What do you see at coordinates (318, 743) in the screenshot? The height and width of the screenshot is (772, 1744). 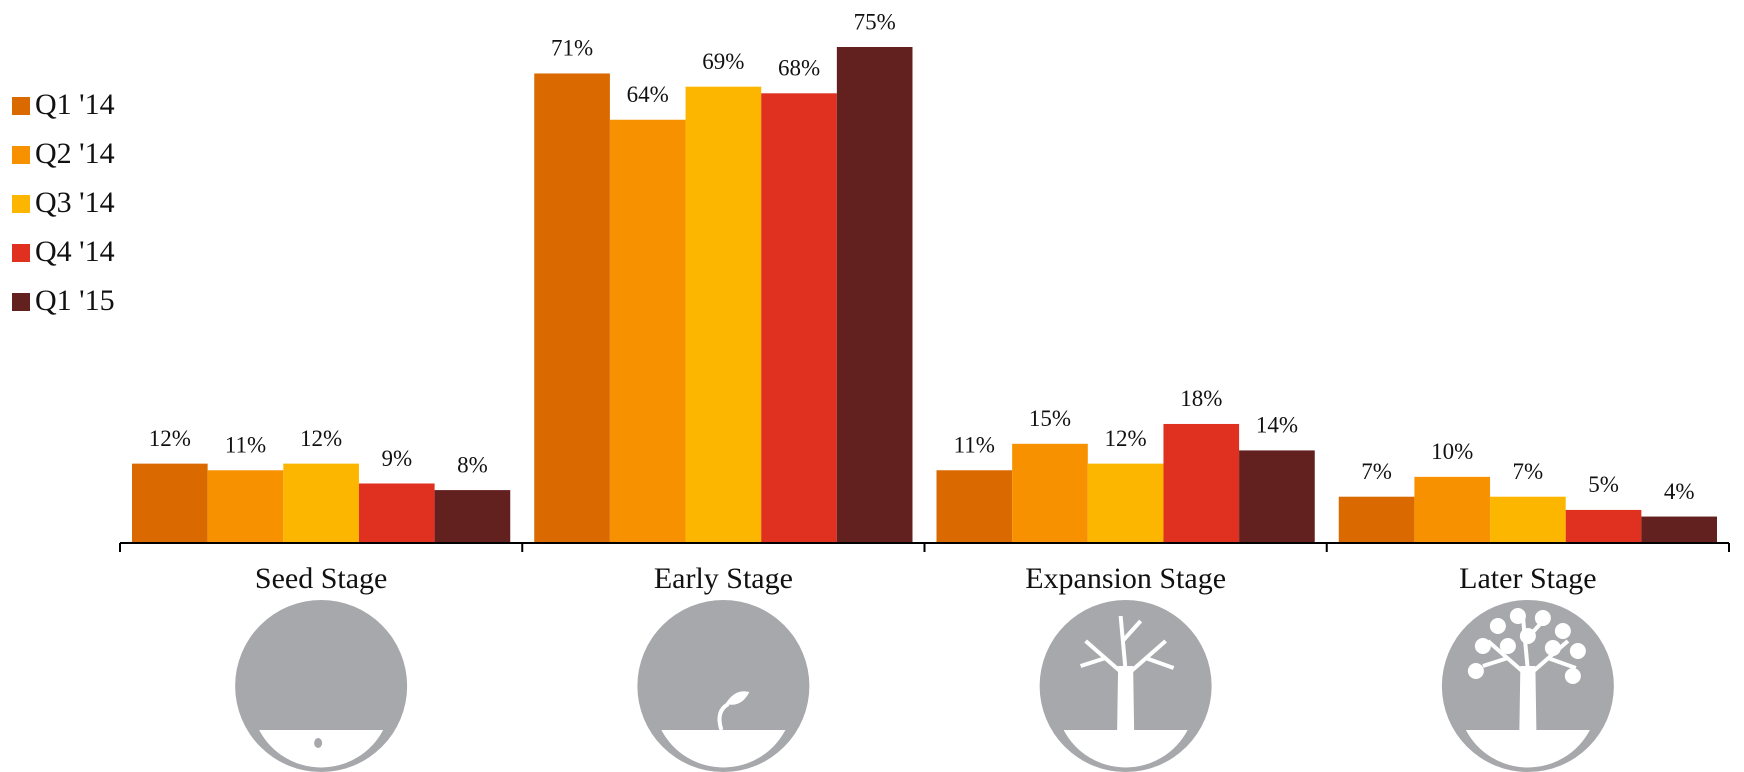 I see `icon-seed` at bounding box center [318, 743].